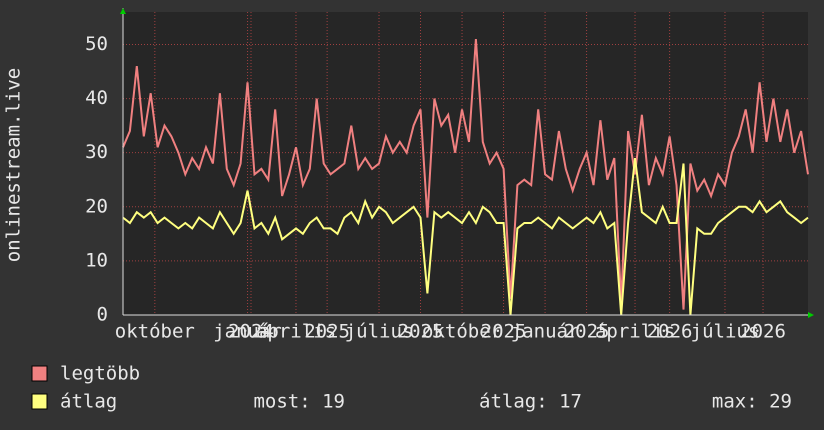 The width and height of the screenshot is (824, 430). I want to click on y-tick-label: 50, so click(96, 44).